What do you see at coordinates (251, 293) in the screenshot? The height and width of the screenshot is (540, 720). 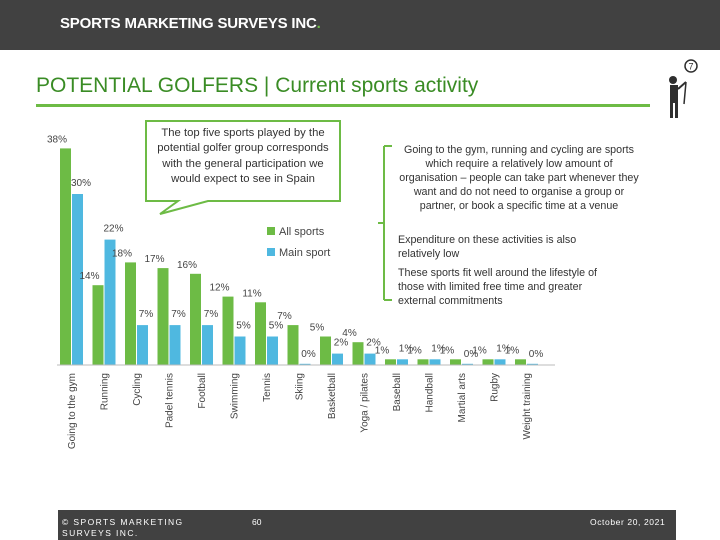 I see `data-label-all-sports: 11%` at bounding box center [251, 293].